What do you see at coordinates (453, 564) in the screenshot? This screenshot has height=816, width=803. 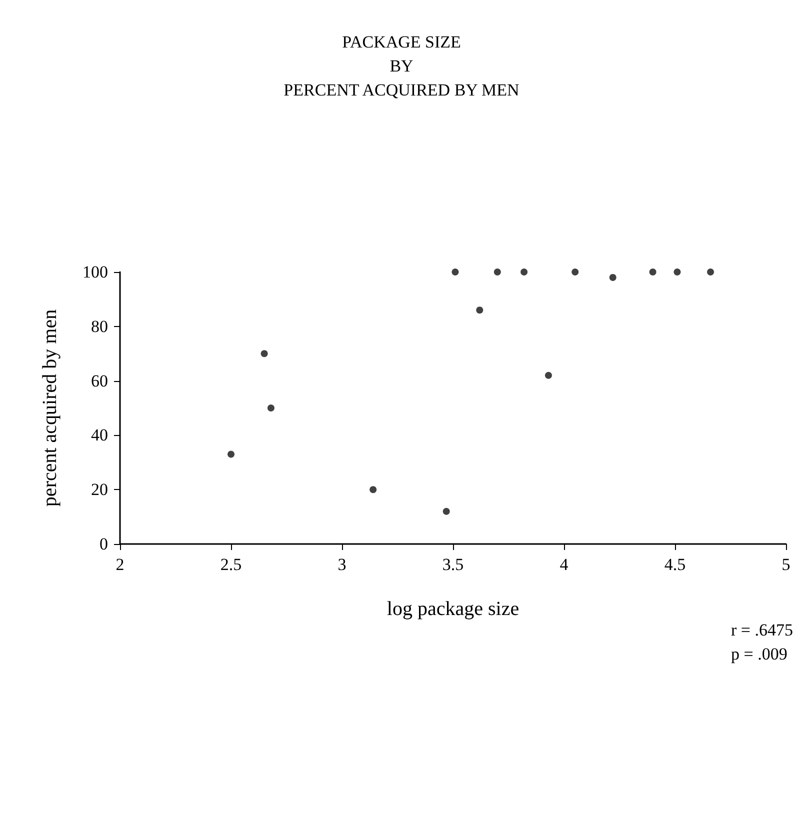 I see `x-tick-label: 3.5` at bounding box center [453, 564].